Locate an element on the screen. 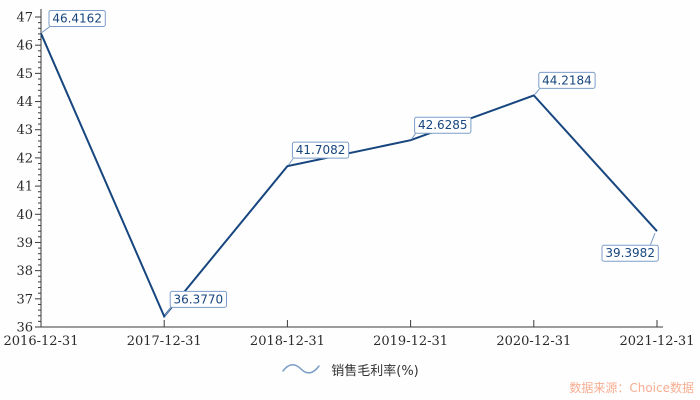 This screenshot has height=400, width=700. y-tick-label: 43 is located at coordinates (24, 130).